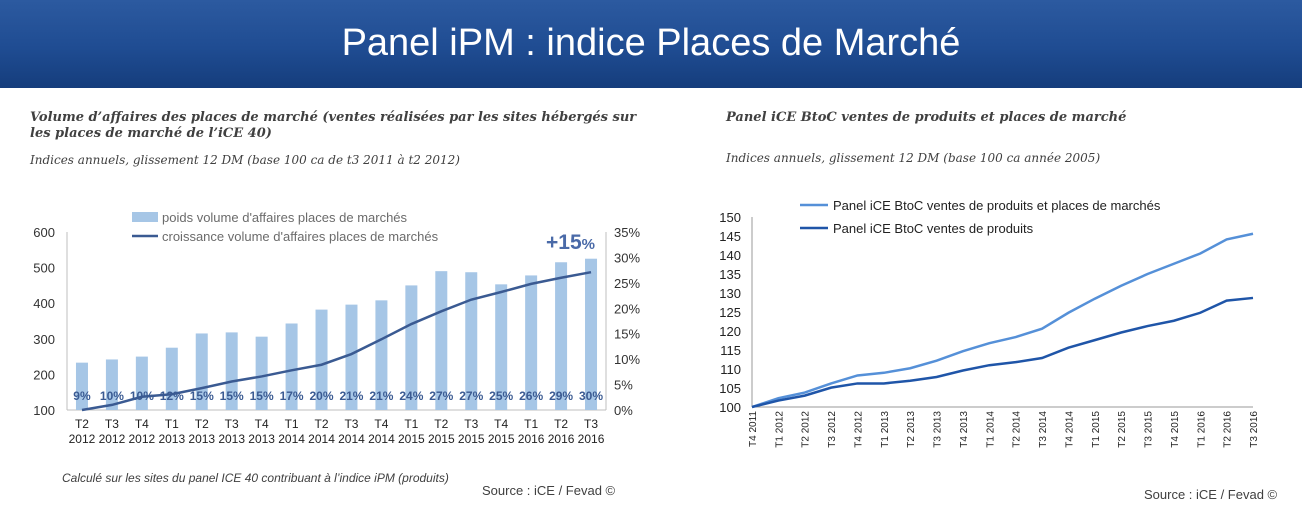 Image resolution: width=1302 pixels, height=513 pixels. Describe the element at coordinates (1211, 494) in the screenshot. I see `right-chart-source: Source : iCE / Fevad ©` at that location.